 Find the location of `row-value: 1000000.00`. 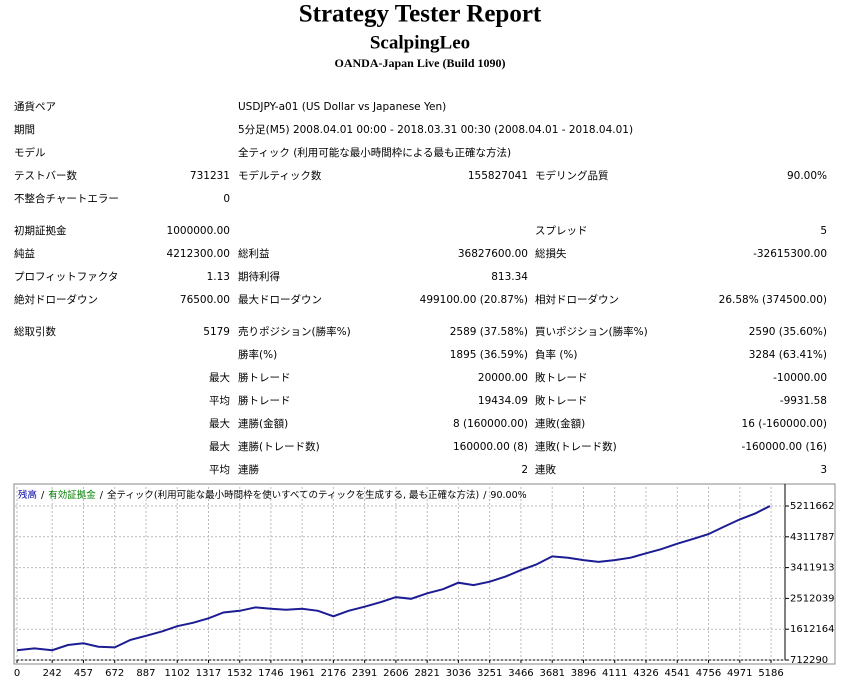

row-value: 1000000.00 is located at coordinates (198, 231).